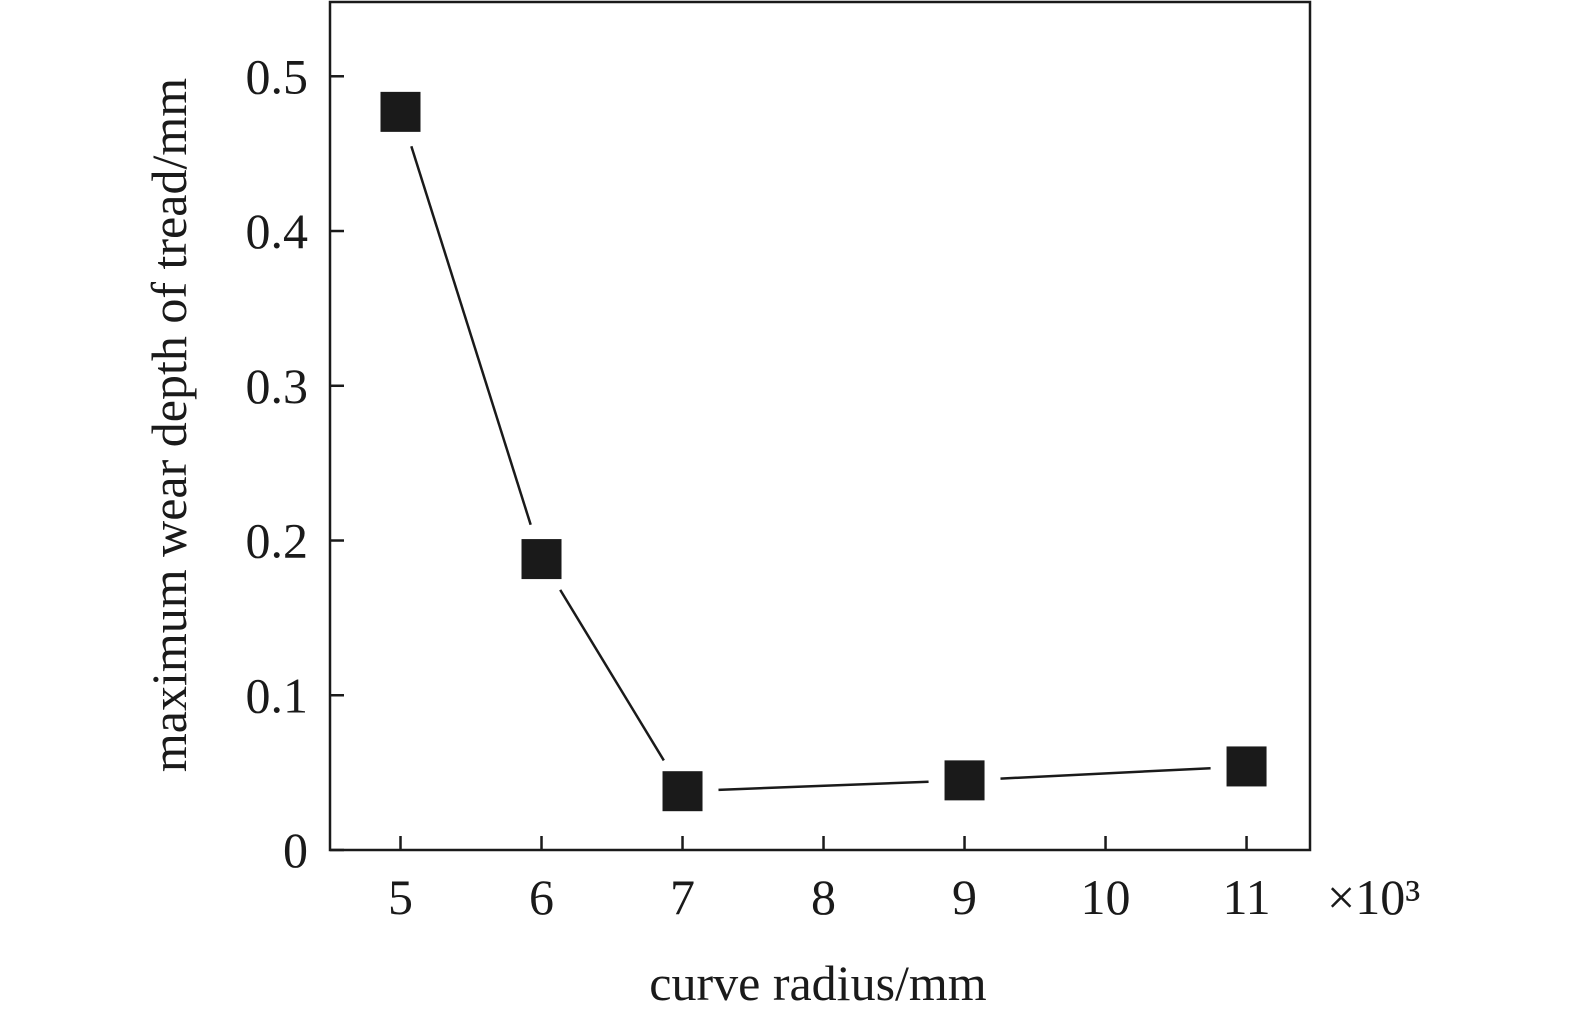  I want to click on x-tick-label: 6, so click(541, 897).